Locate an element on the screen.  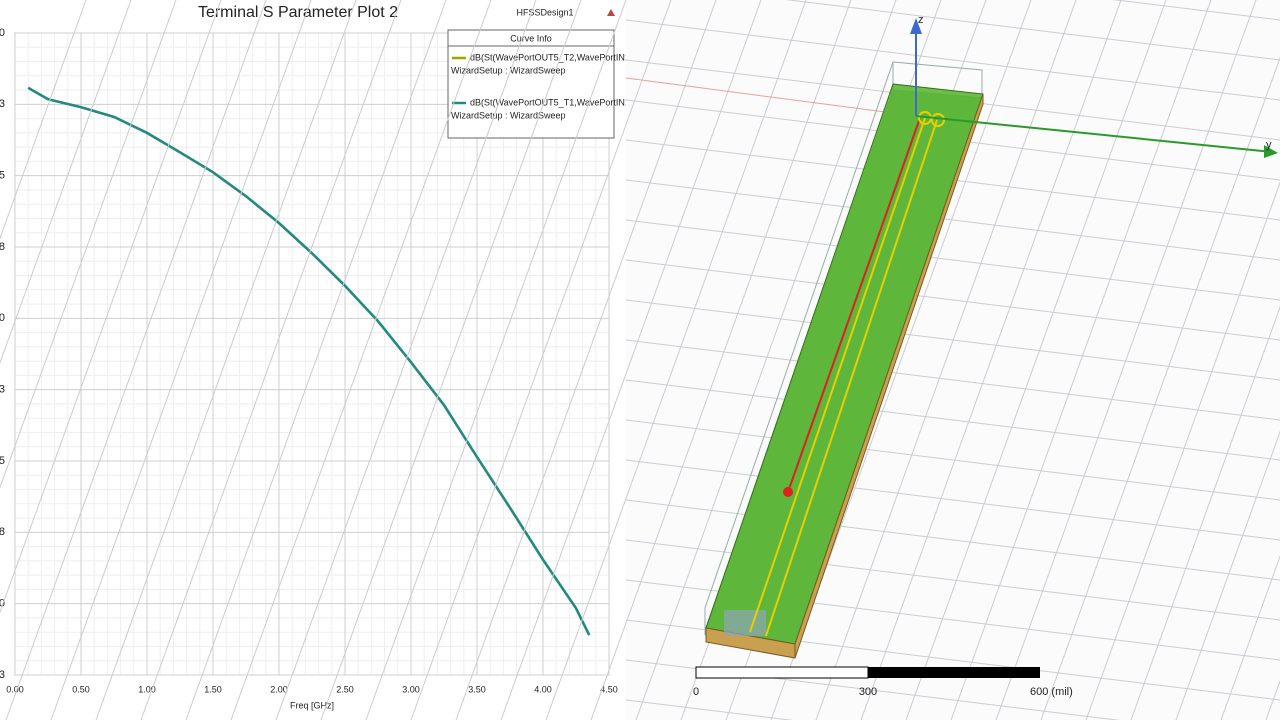
axis-label: z is located at coordinates (921, 20).